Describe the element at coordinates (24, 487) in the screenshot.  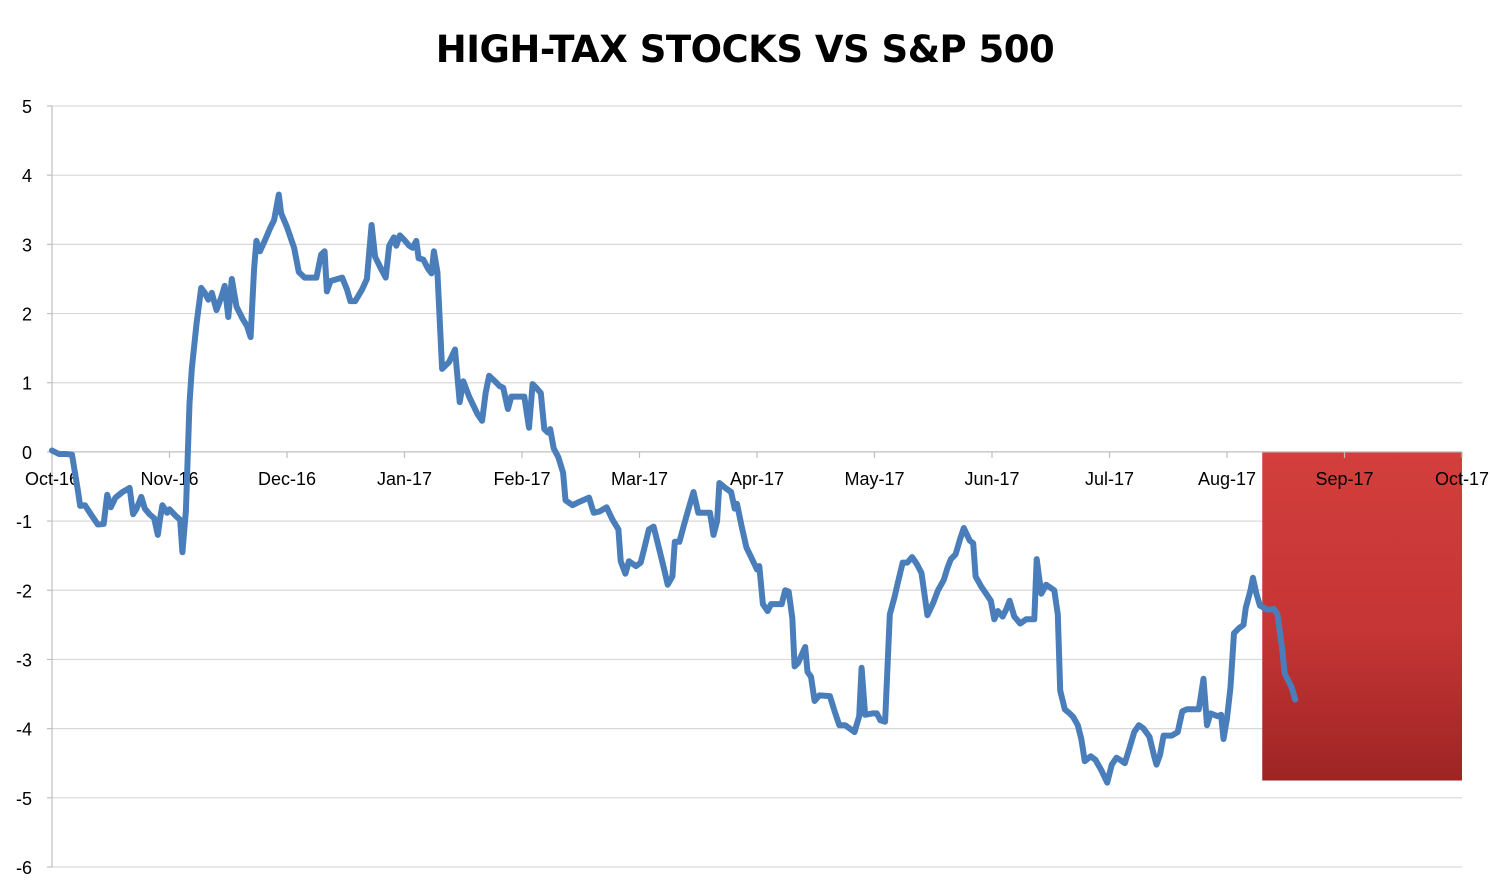
I see `y-axis-tick-labels: 5 4 3 2 1 0 -1 -2 -3 -4 -5 -6` at that location.